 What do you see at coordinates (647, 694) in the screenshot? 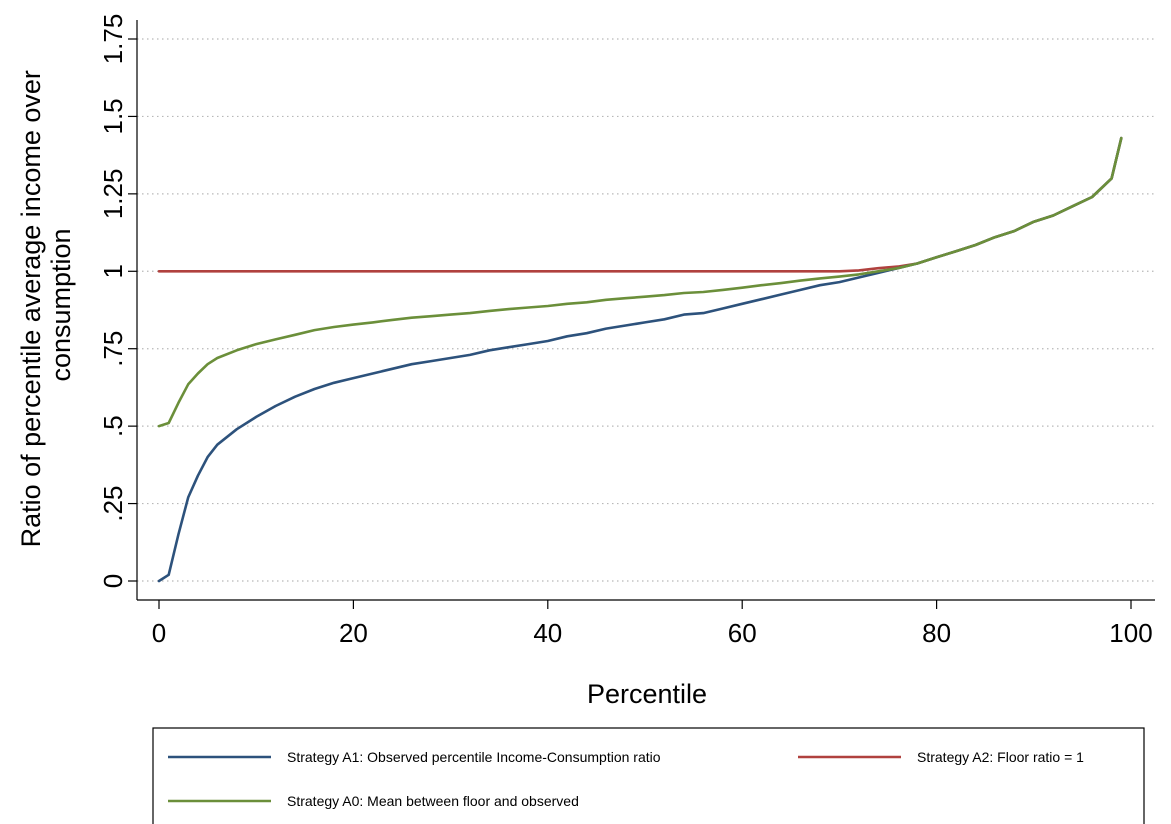
I see `x-axis-title: Percentile` at bounding box center [647, 694].